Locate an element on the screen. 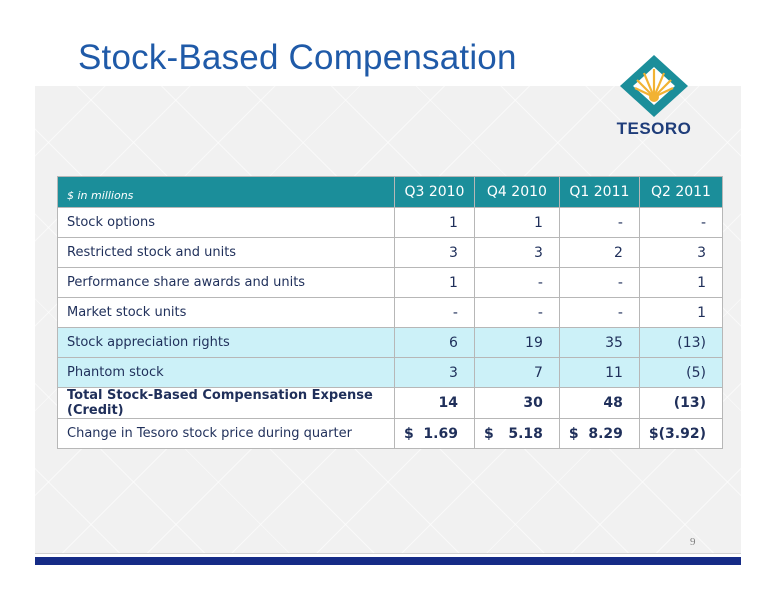 This screenshot has width=776, height=600. table-cell: 14 is located at coordinates (434, 403).